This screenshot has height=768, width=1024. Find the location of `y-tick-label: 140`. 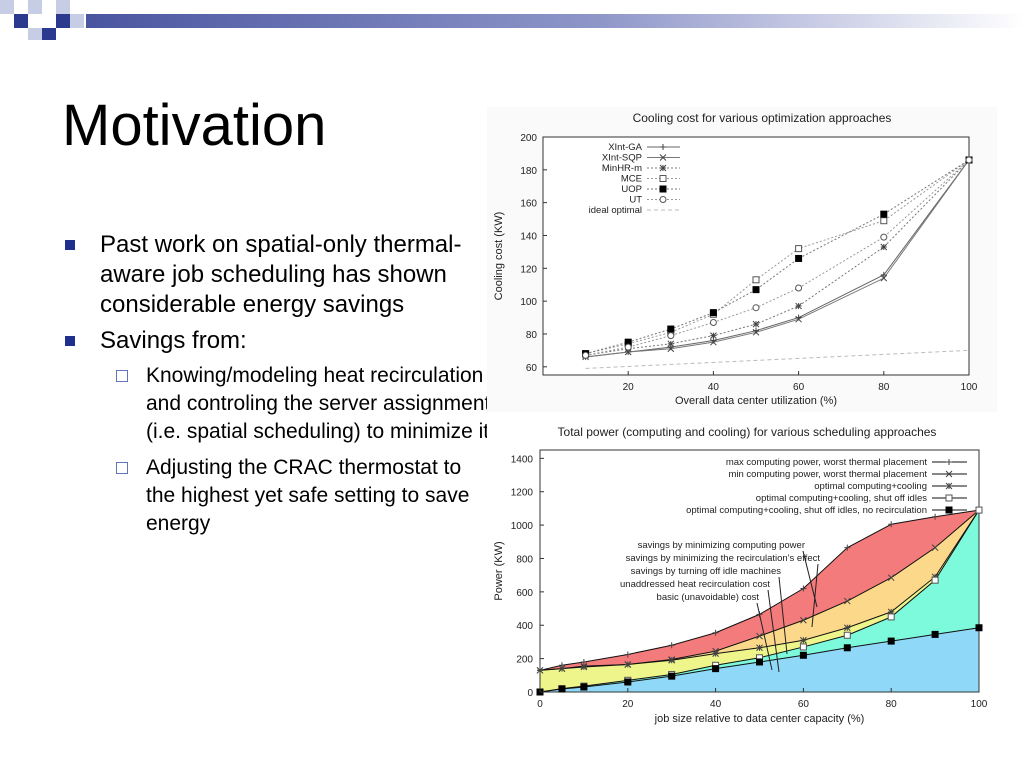

y-tick-label: 140 is located at coordinates (528, 236).